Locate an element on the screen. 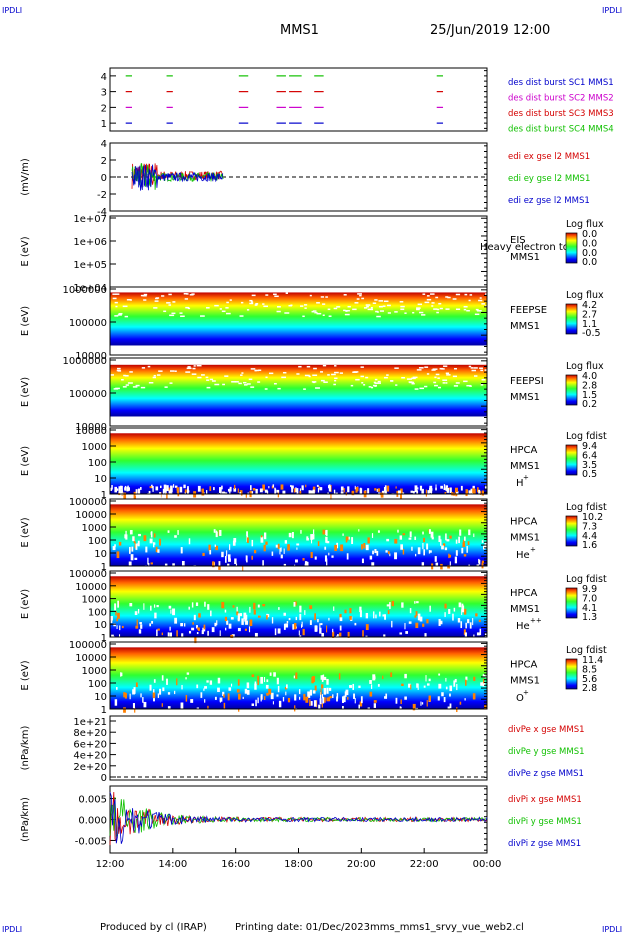 This screenshot has height=934, width=630. colorbar-tick-0: 11.4 is located at coordinates (592, 660).